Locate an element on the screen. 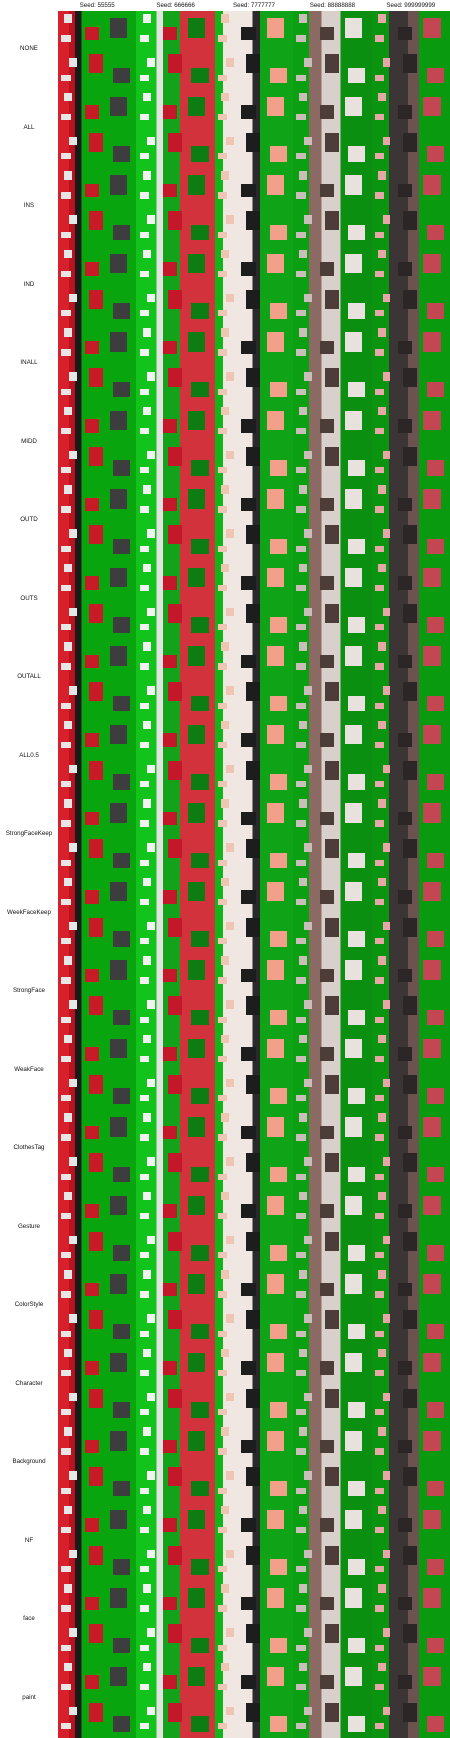 Image resolution: width=450 pixels, height=1738 pixels. row-label: Background is located at coordinates (29, 1461).